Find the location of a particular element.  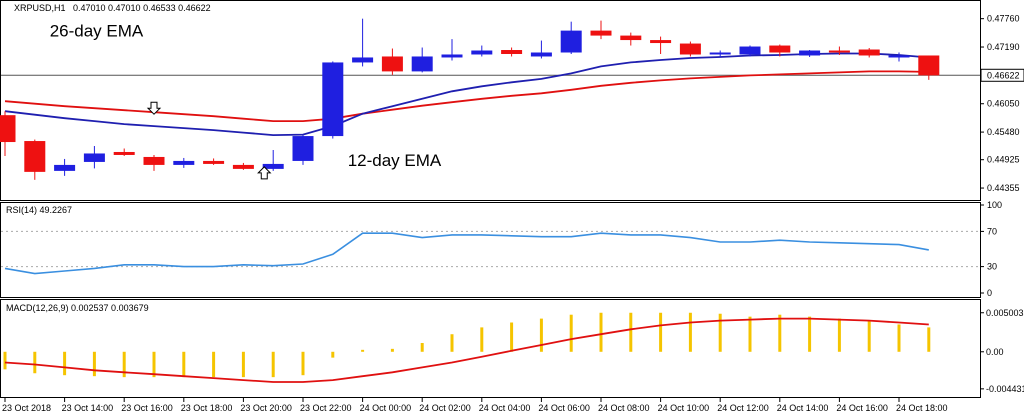

ema26-line is located at coordinates (466, 96).